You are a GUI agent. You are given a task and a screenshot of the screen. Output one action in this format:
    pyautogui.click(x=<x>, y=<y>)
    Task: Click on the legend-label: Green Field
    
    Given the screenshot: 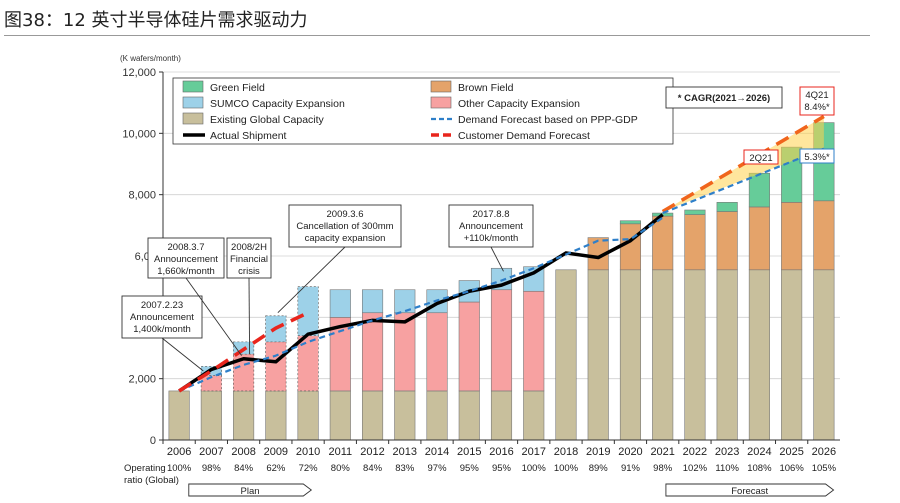 What is the action you would take?
    pyautogui.click(x=237, y=88)
    